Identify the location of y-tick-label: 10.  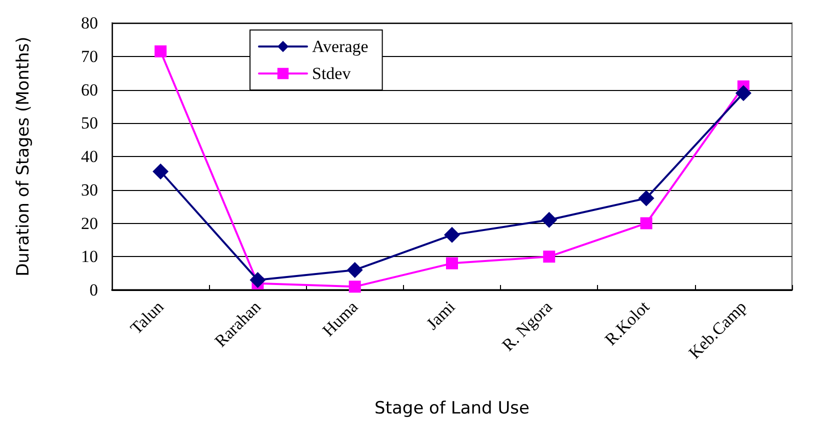
(89, 256).